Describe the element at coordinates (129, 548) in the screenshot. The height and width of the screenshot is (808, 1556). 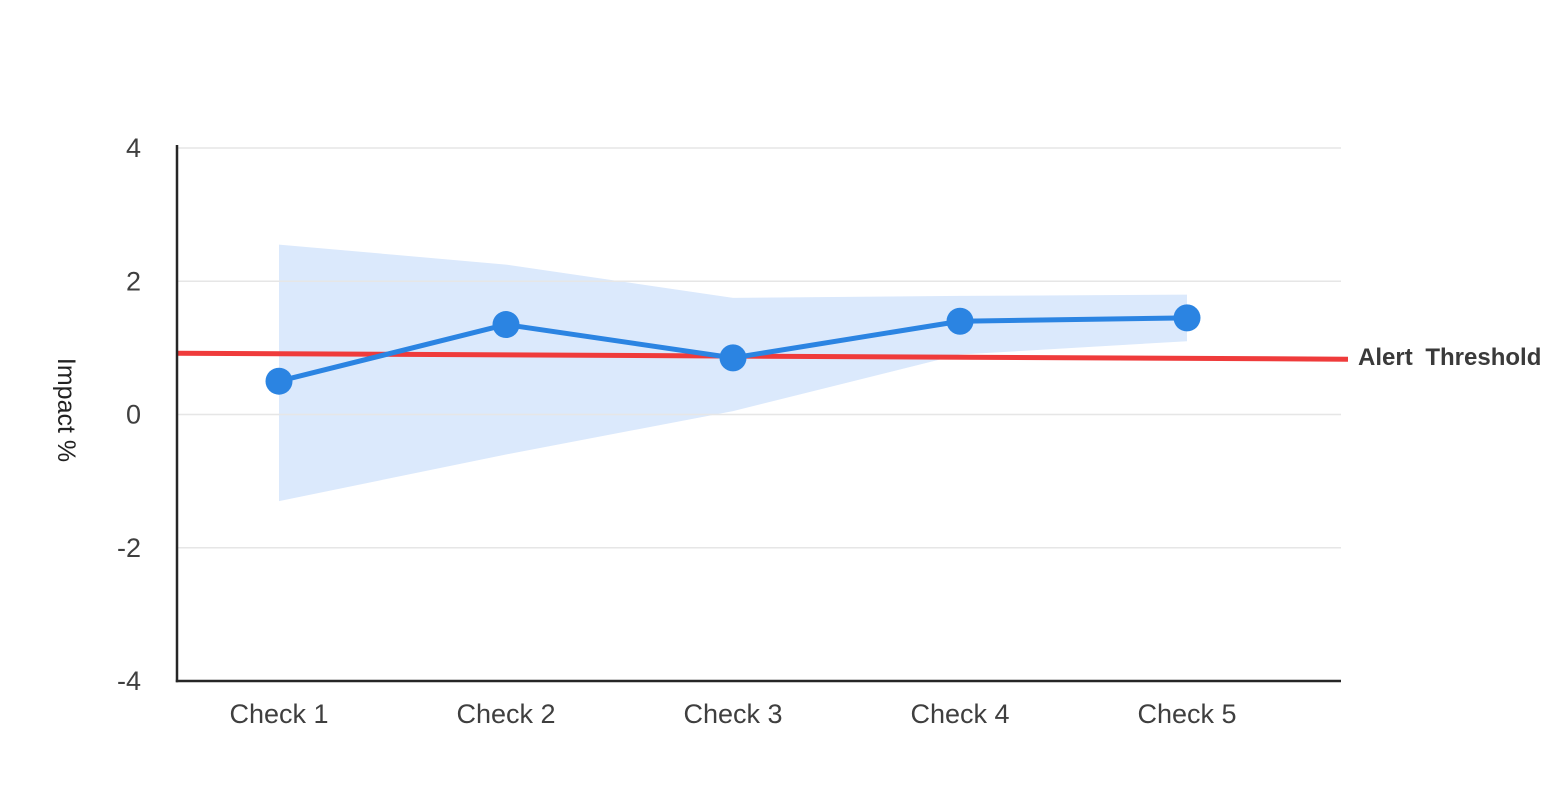
I see `y-tick-label--2: -2` at that location.